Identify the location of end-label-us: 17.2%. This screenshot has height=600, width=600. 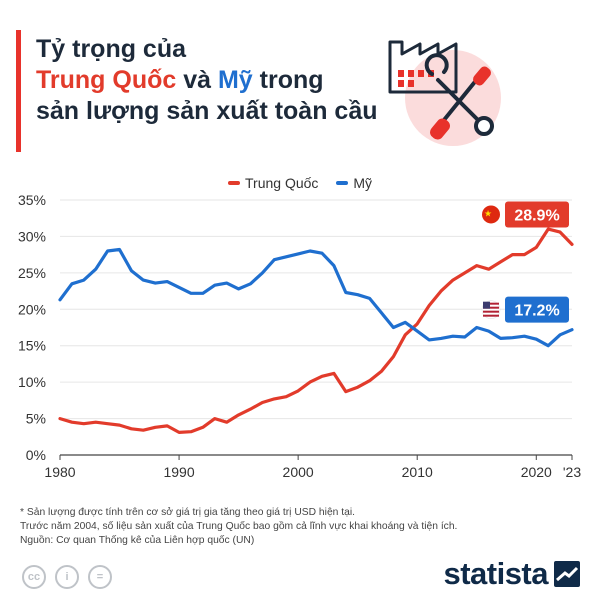
(536, 311).